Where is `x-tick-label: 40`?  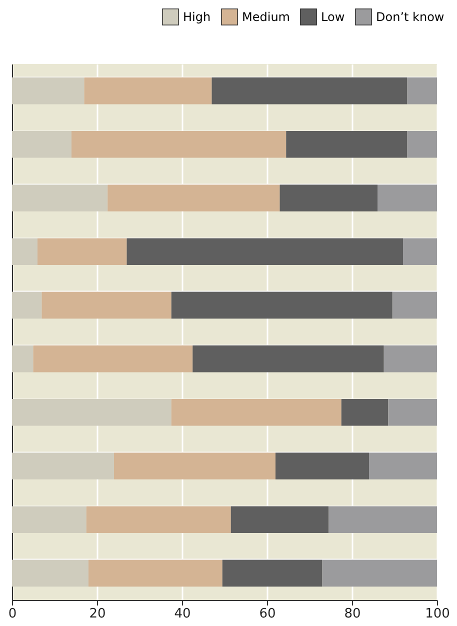
x-tick-label: 40 is located at coordinates (182, 614).